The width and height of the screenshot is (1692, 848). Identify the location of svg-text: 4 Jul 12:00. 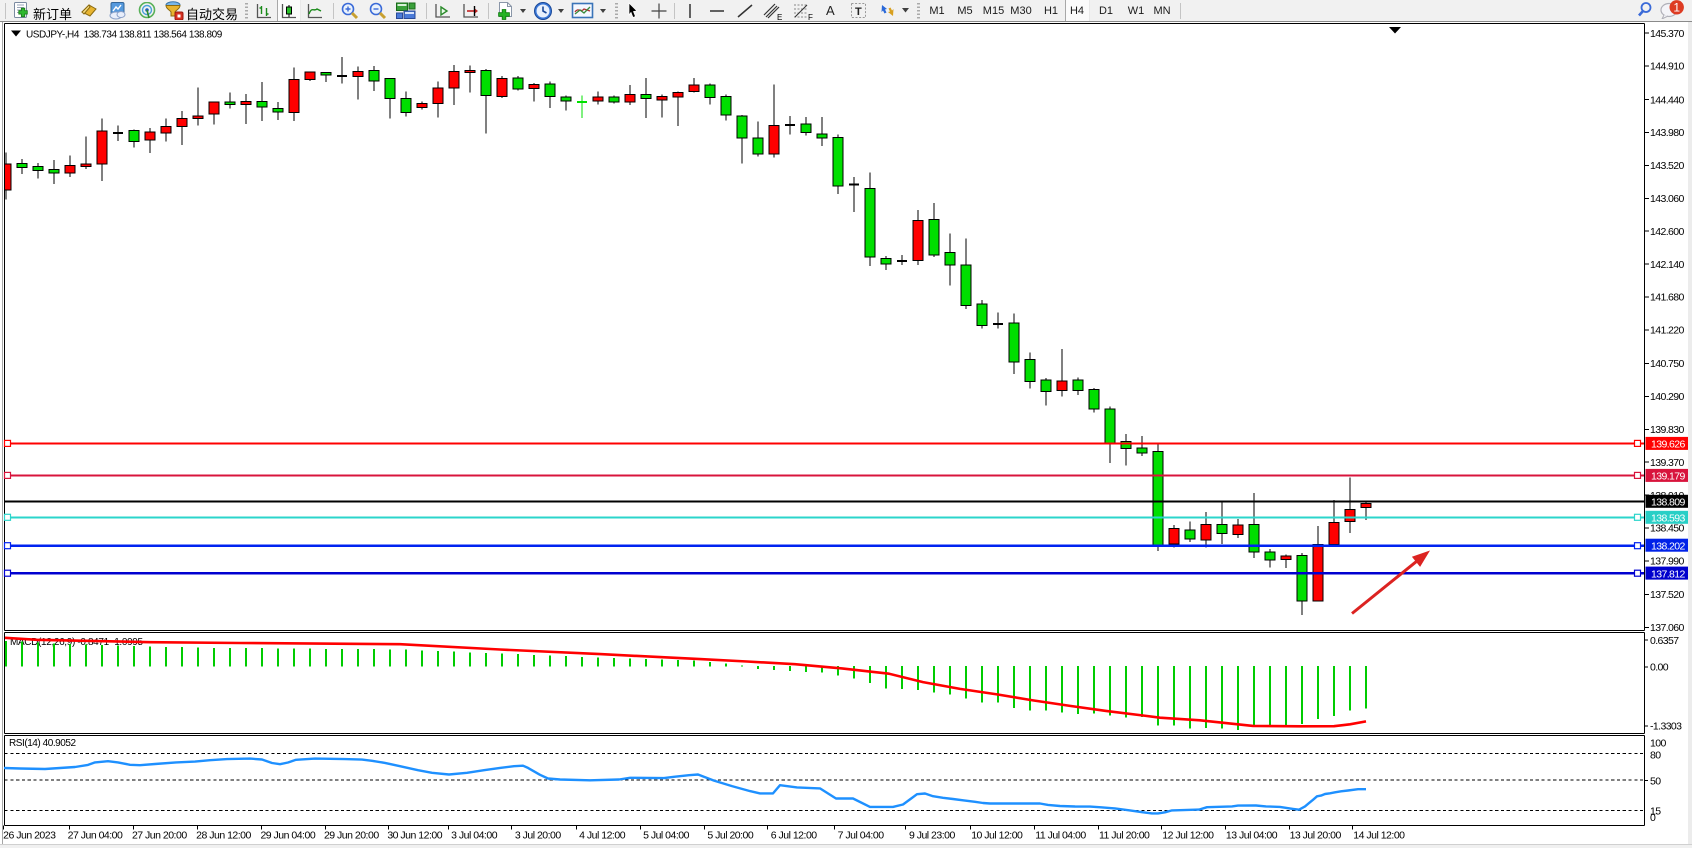
(602, 836).